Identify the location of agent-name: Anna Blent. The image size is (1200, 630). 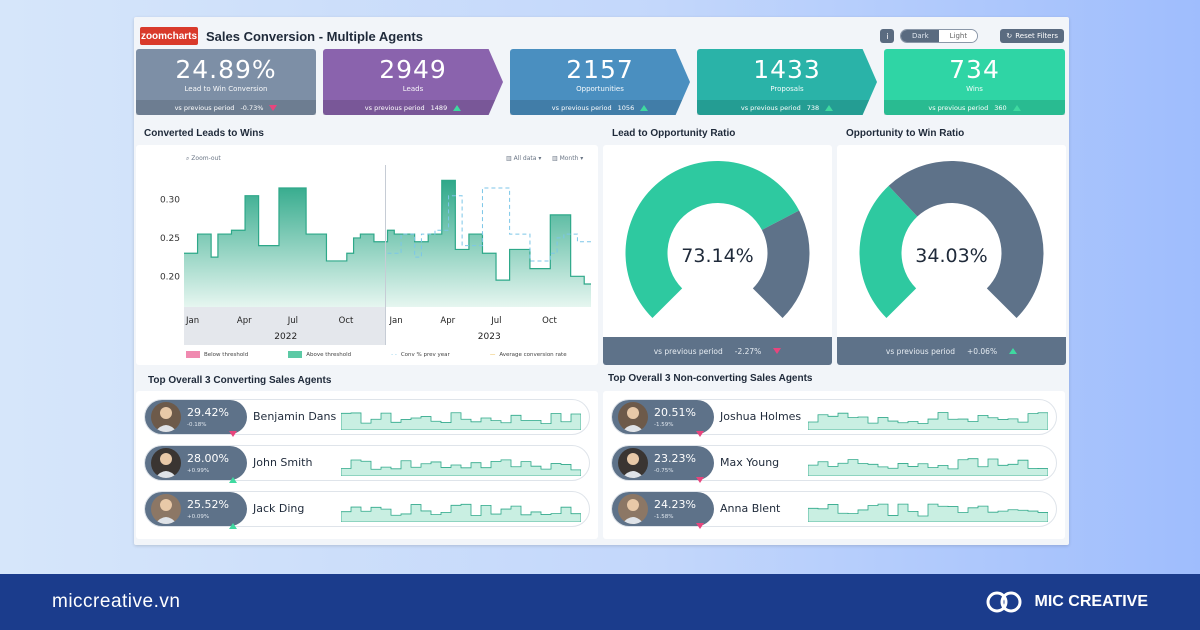
(750, 508).